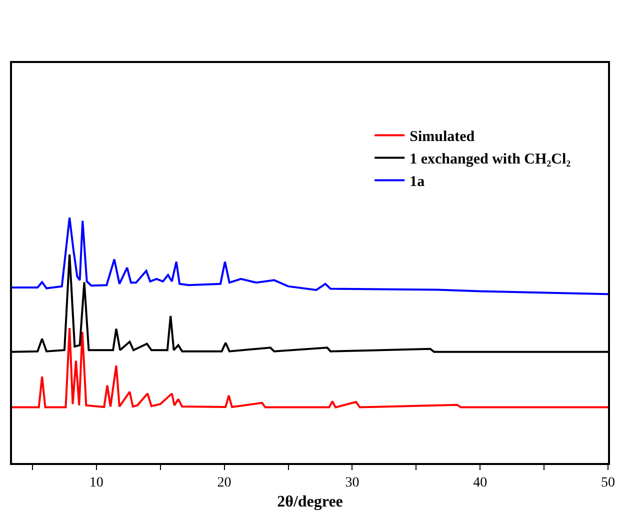 The height and width of the screenshot is (531, 627). What do you see at coordinates (443, 137) in the screenshot?
I see `legend-label: Simulated` at bounding box center [443, 137].